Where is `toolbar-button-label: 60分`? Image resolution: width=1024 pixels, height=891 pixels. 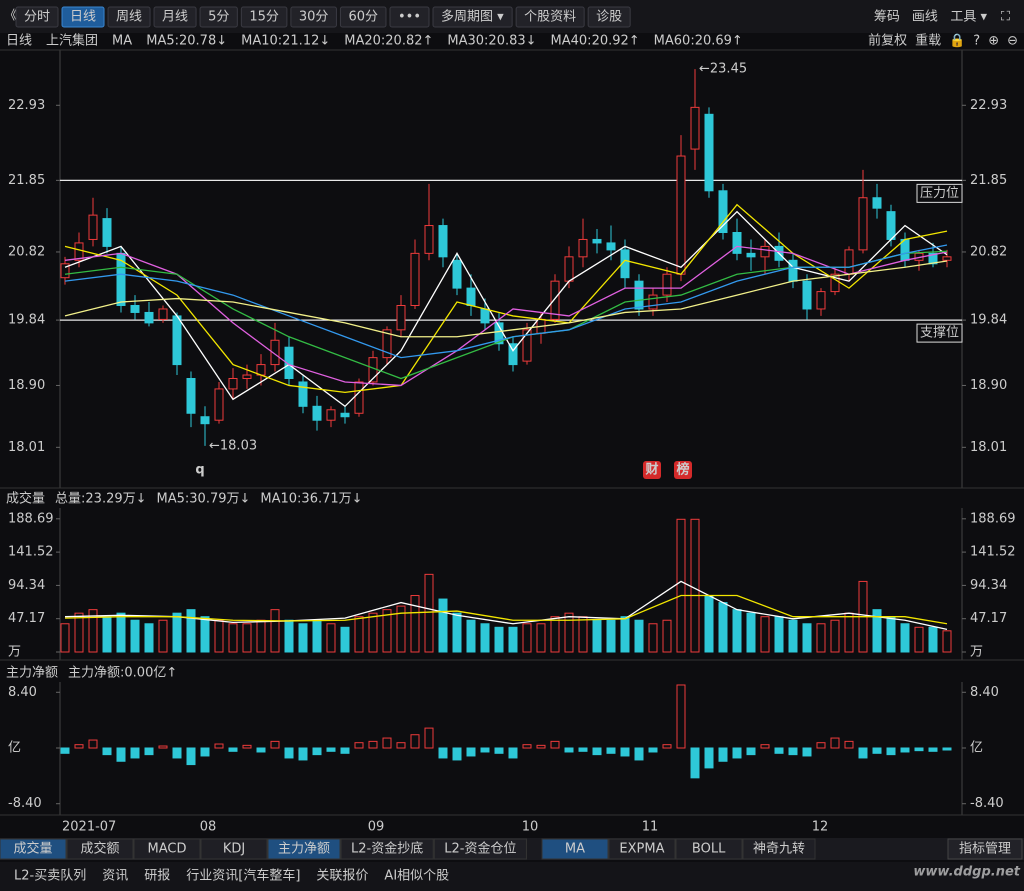 toolbar-button-label: 60分 is located at coordinates (363, 17).